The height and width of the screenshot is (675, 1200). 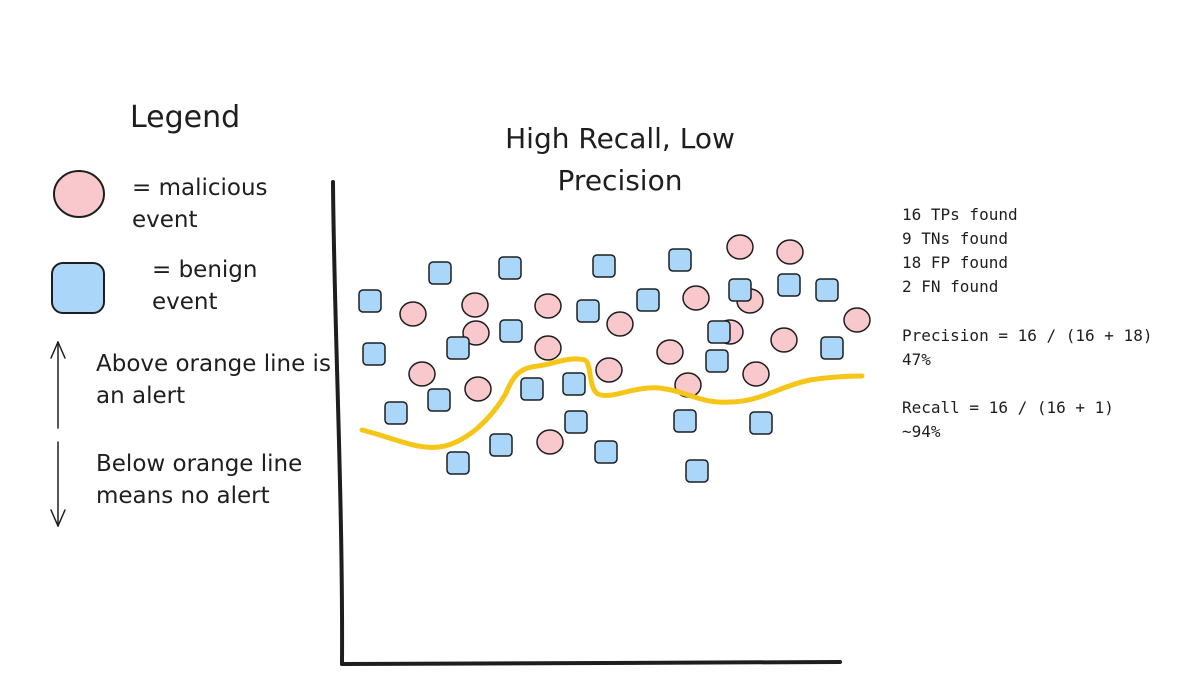 I want to click on malicious-event-label: = malicious event, so click(x=200, y=204).